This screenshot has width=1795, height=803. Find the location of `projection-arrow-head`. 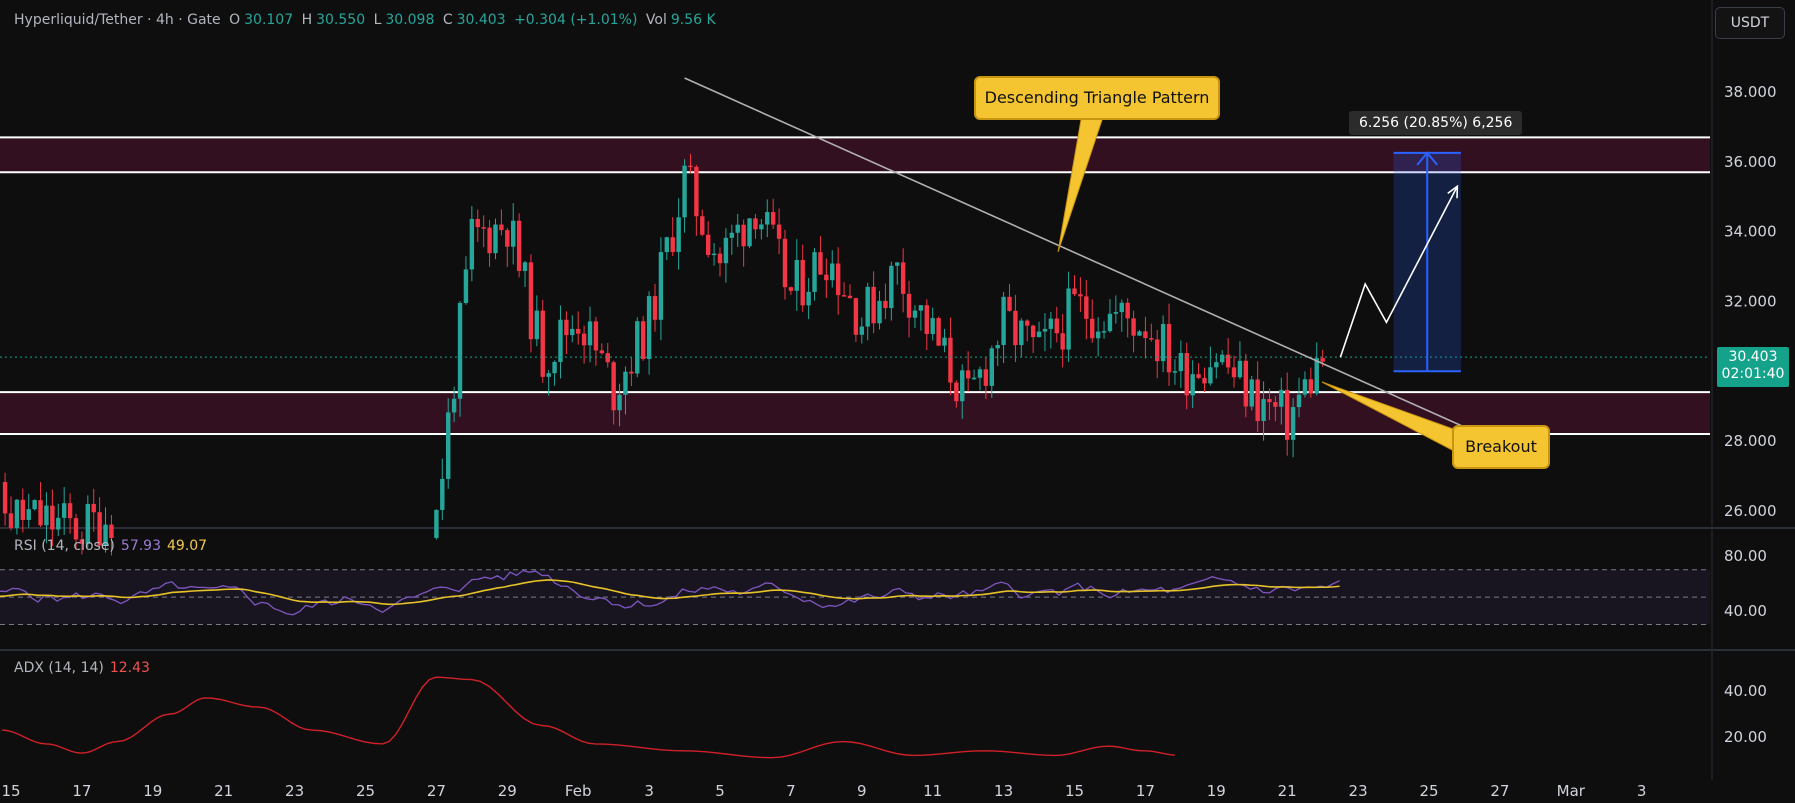

projection-arrow-head is located at coordinates (1453, 191).